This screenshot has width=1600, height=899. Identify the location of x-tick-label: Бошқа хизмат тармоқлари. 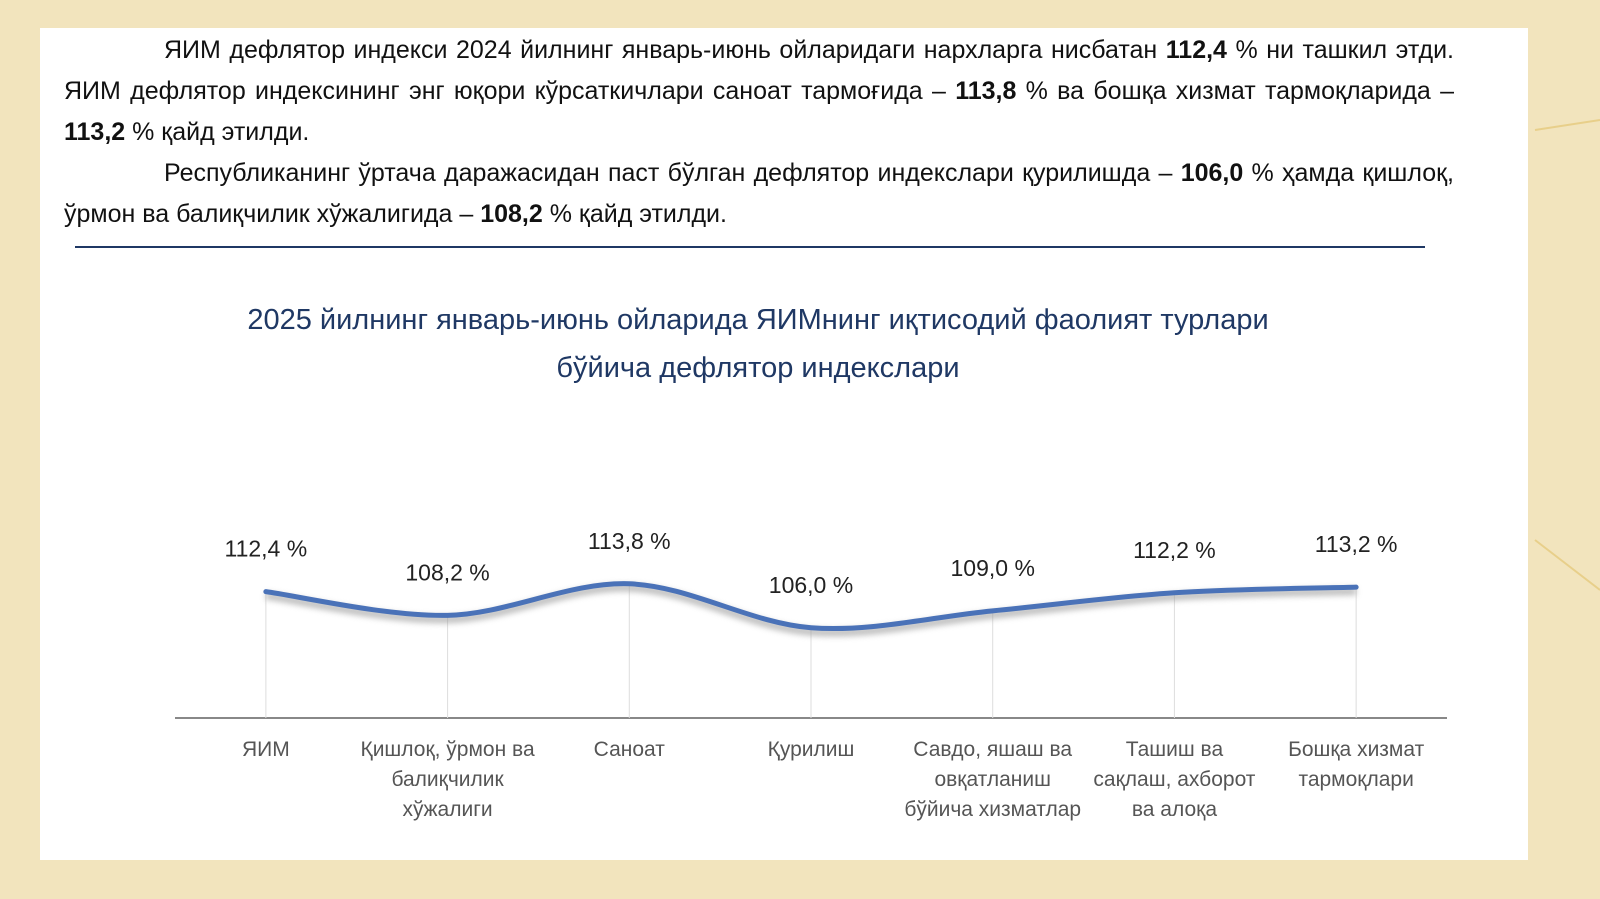
(1356, 764).